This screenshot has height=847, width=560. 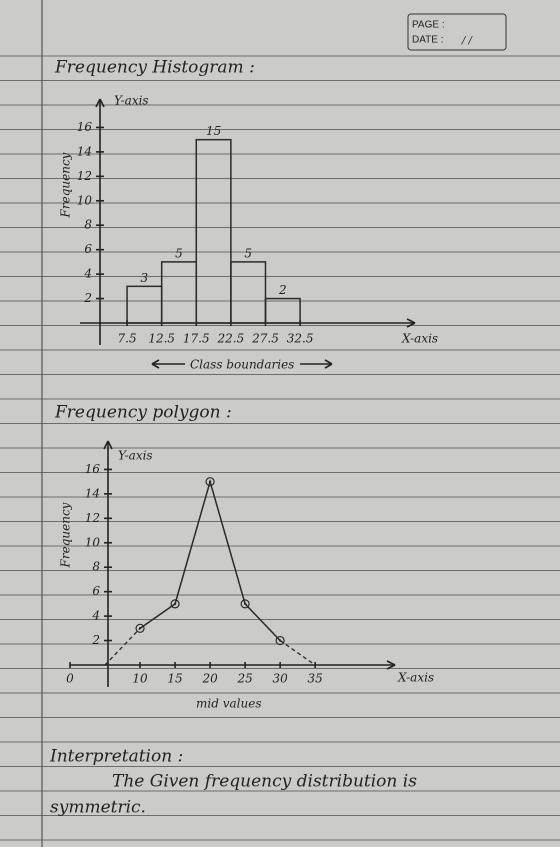 What do you see at coordinates (300, 339) in the screenshot?
I see `x-tick-label: 32.5` at bounding box center [300, 339].